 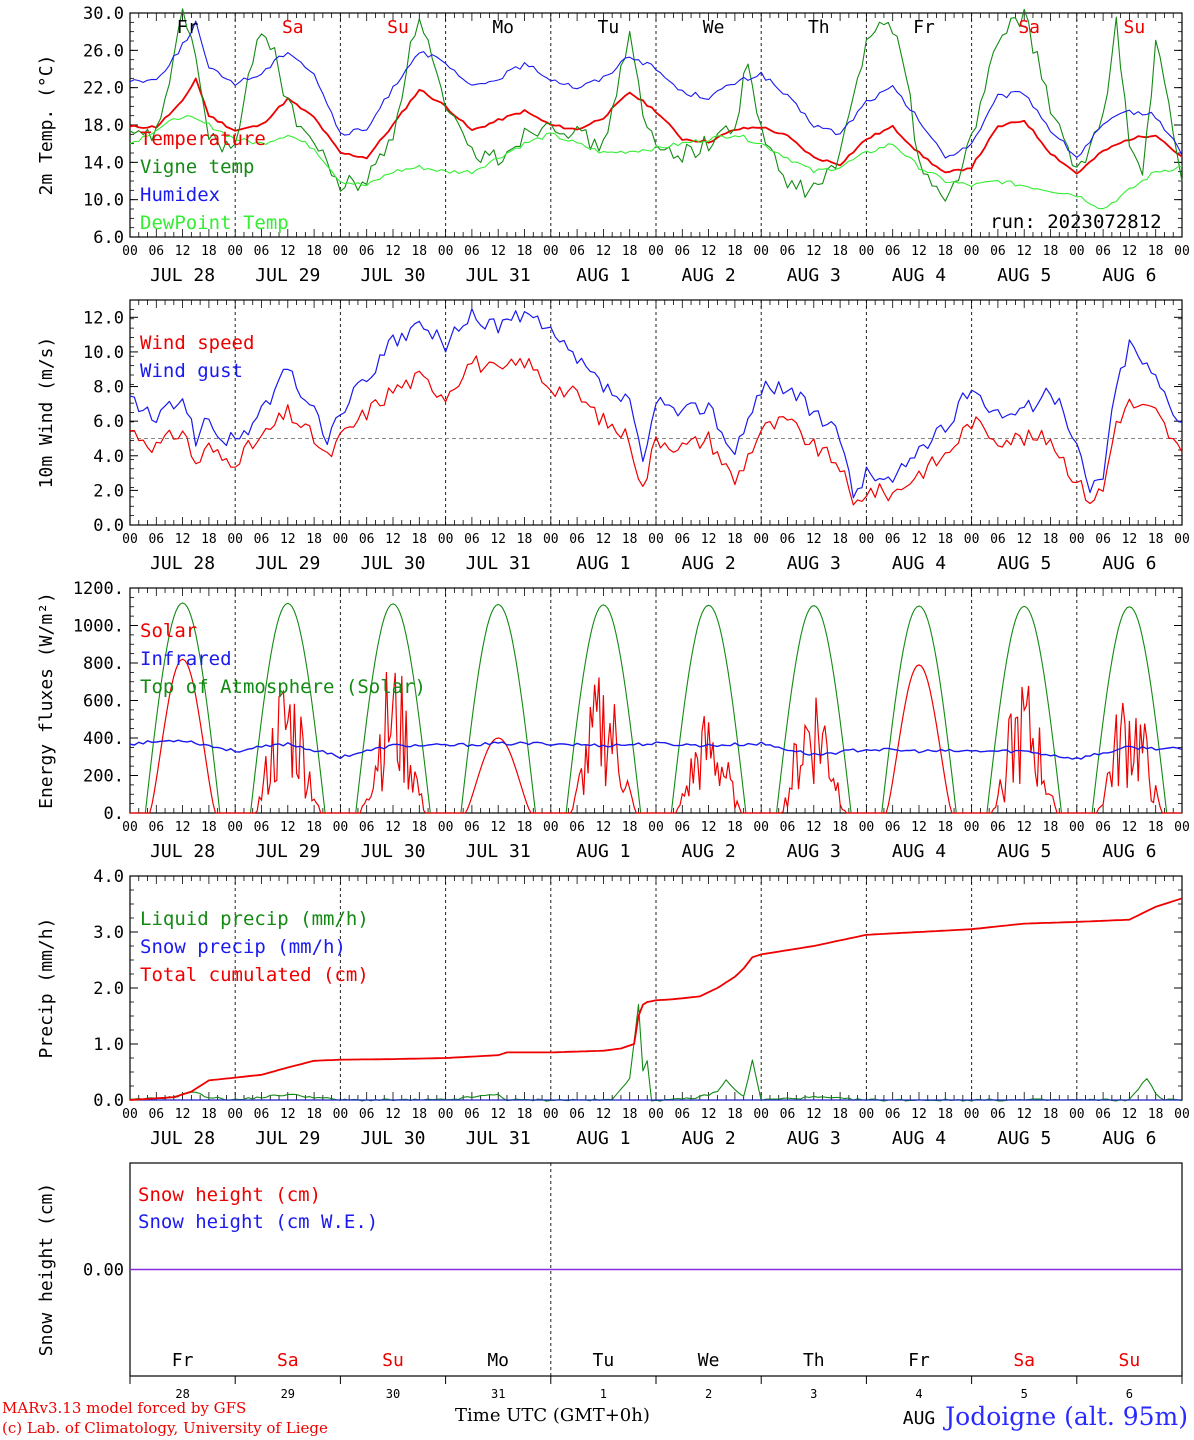 I want to click on y-tick-label: 30.0, so click(x=103, y=14).